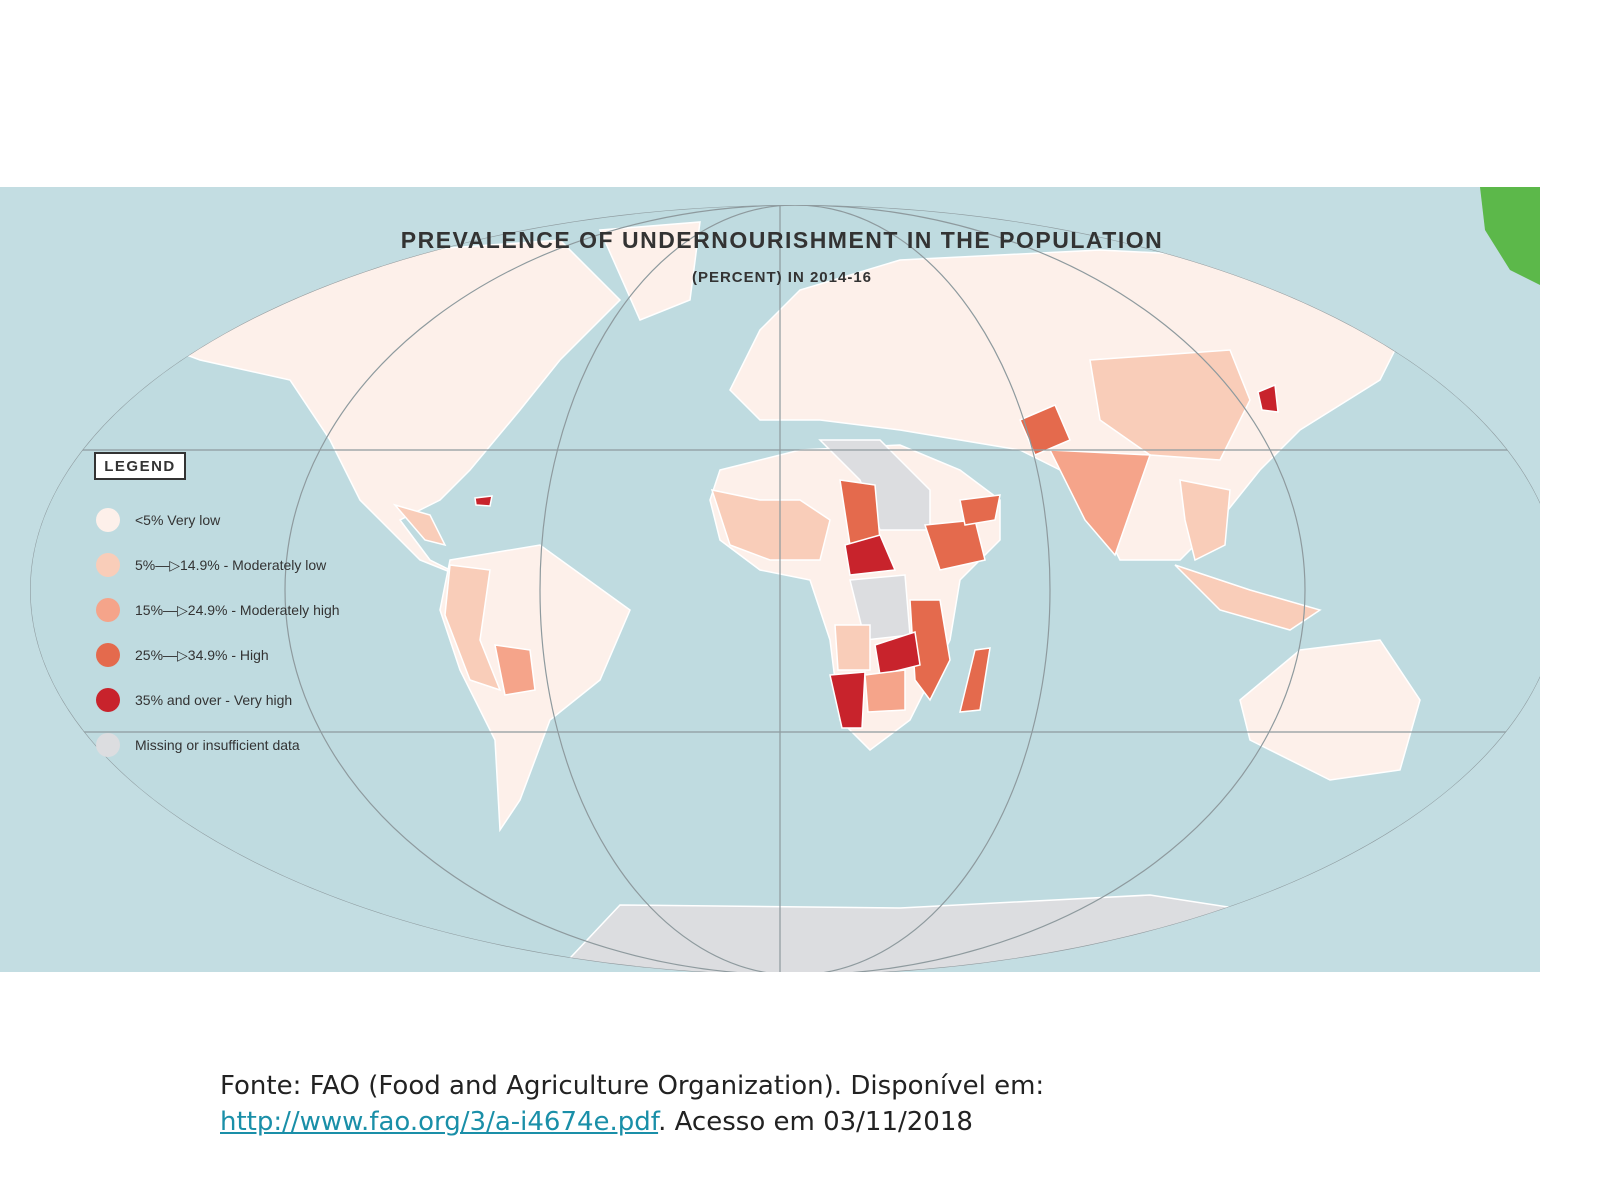 This screenshot has height=1200, width=1600. What do you see at coordinates (515, 670) in the screenshot?
I see `bolivia` at bounding box center [515, 670].